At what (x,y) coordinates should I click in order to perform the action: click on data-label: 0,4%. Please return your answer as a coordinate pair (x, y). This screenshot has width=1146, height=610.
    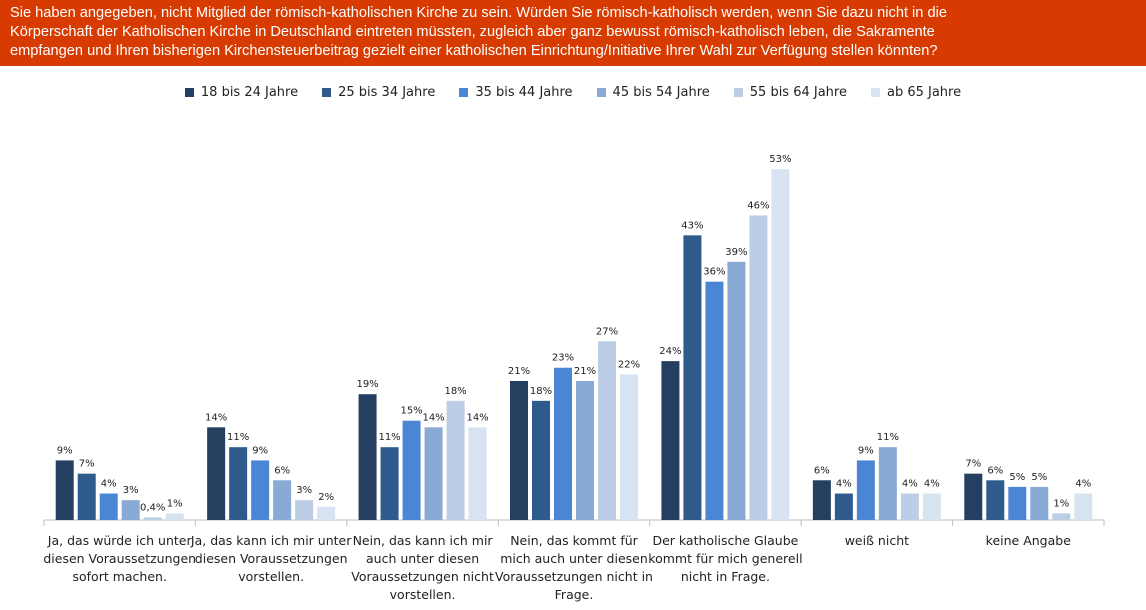
    Looking at the image, I should click on (152, 507).